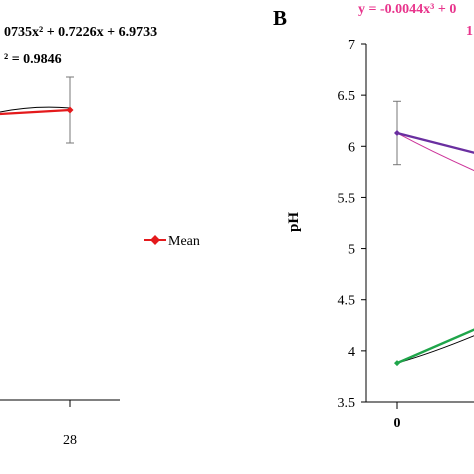 The image size is (474, 474). What do you see at coordinates (294, 222) in the screenshot?
I see `panel-b-y-axis-label: pH` at bounding box center [294, 222].